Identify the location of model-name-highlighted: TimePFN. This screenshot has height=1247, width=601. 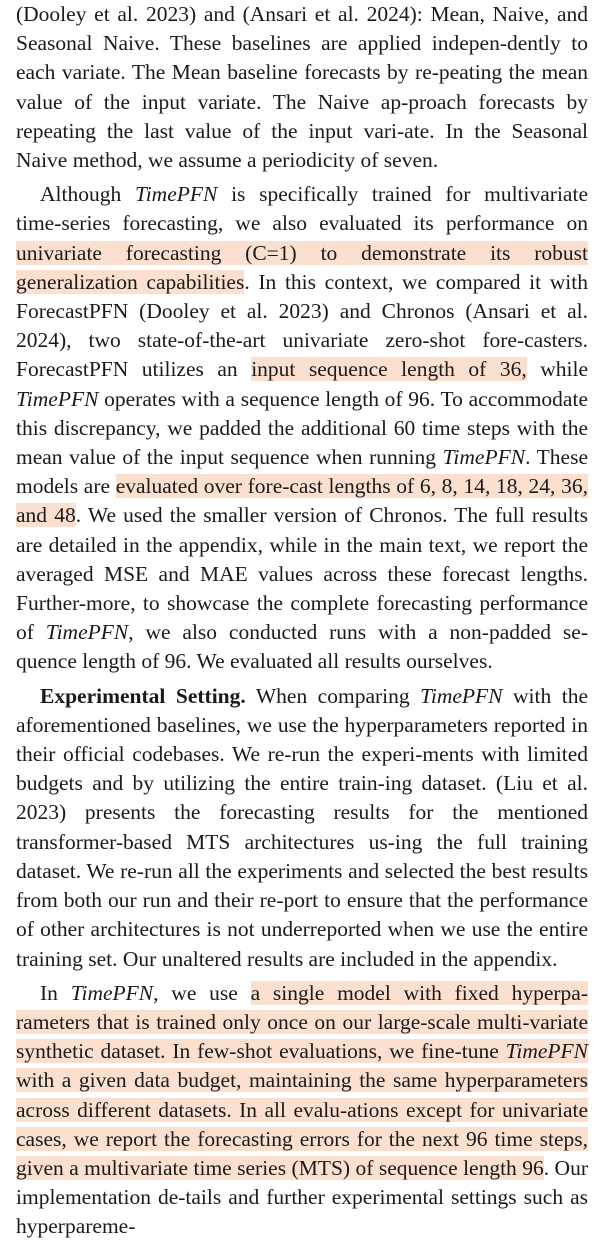
(546, 1051).